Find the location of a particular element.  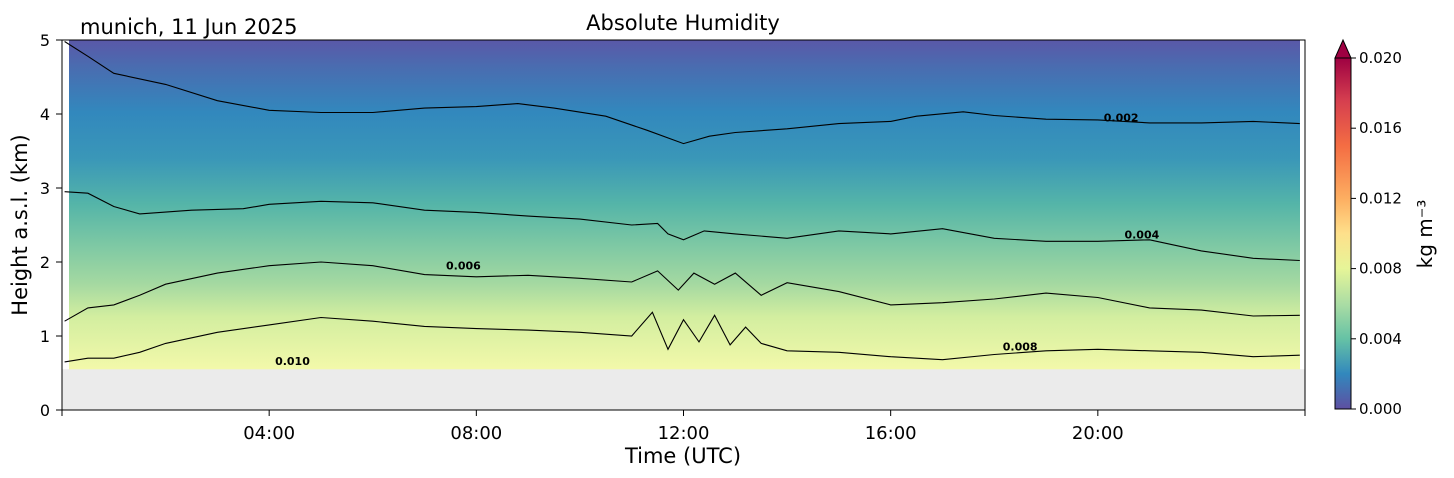

contour-label: 0.002 is located at coordinates (1121, 118).